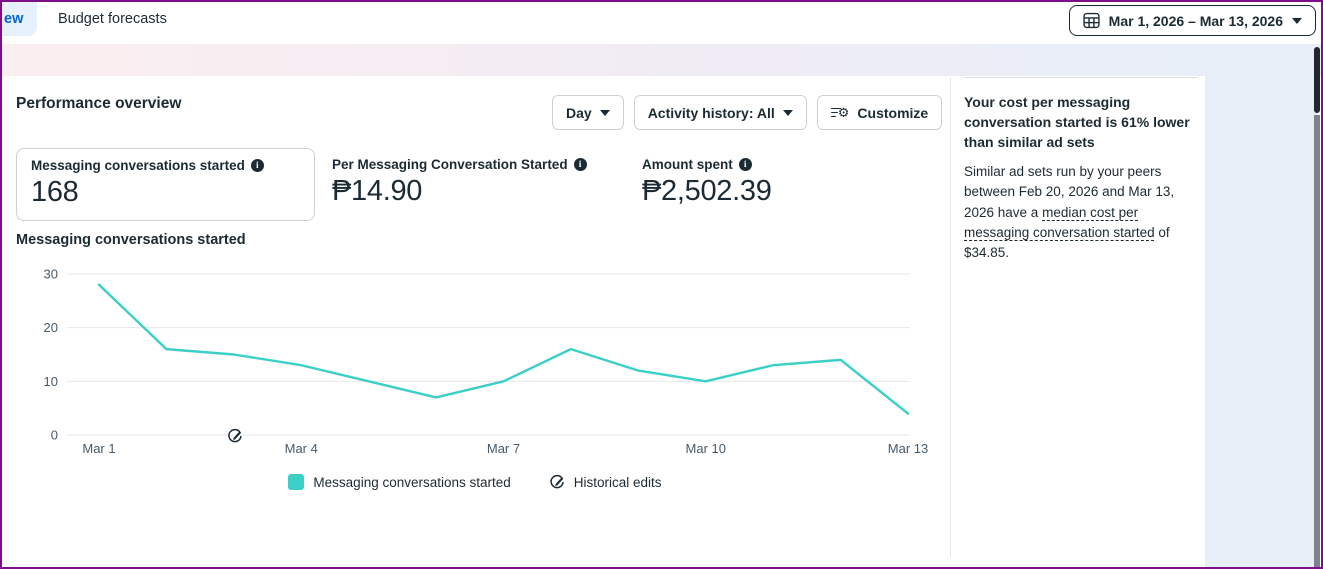  Describe the element at coordinates (301, 448) in the screenshot. I see `svg-text: Mar 4` at that location.